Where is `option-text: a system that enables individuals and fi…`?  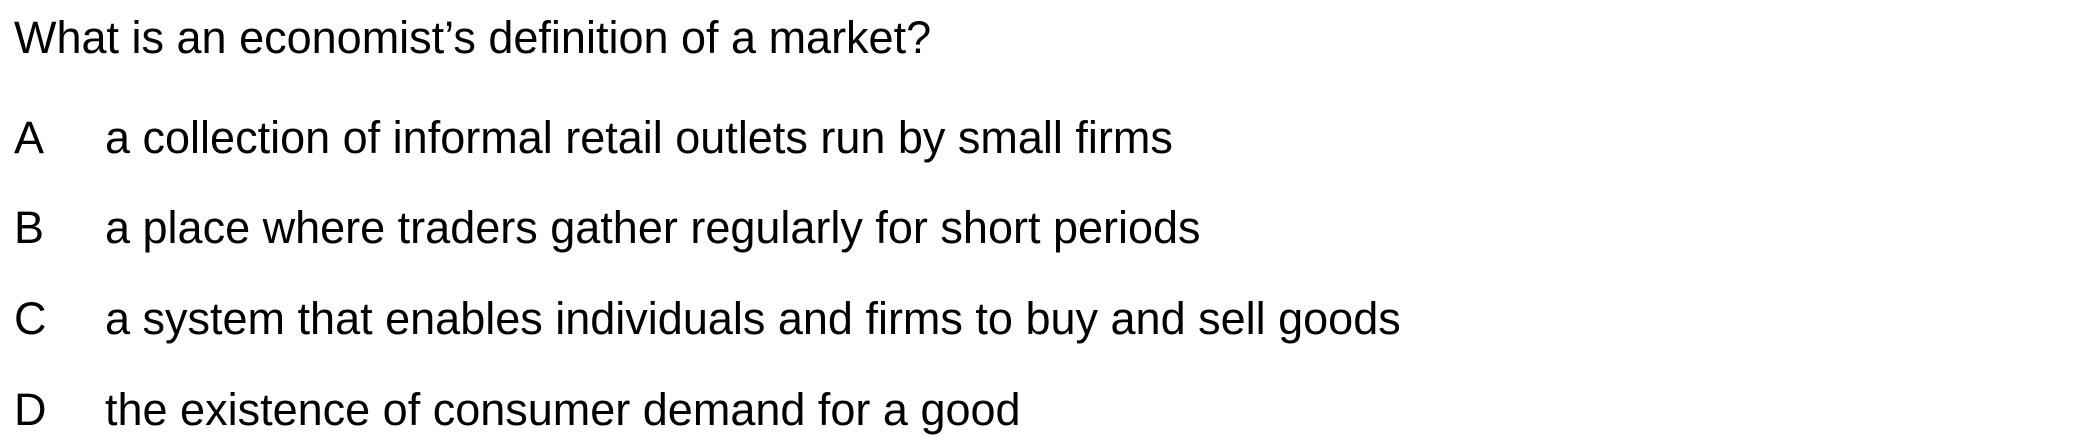 option-text: a system that enables individuals and fi… is located at coordinates (753, 318).